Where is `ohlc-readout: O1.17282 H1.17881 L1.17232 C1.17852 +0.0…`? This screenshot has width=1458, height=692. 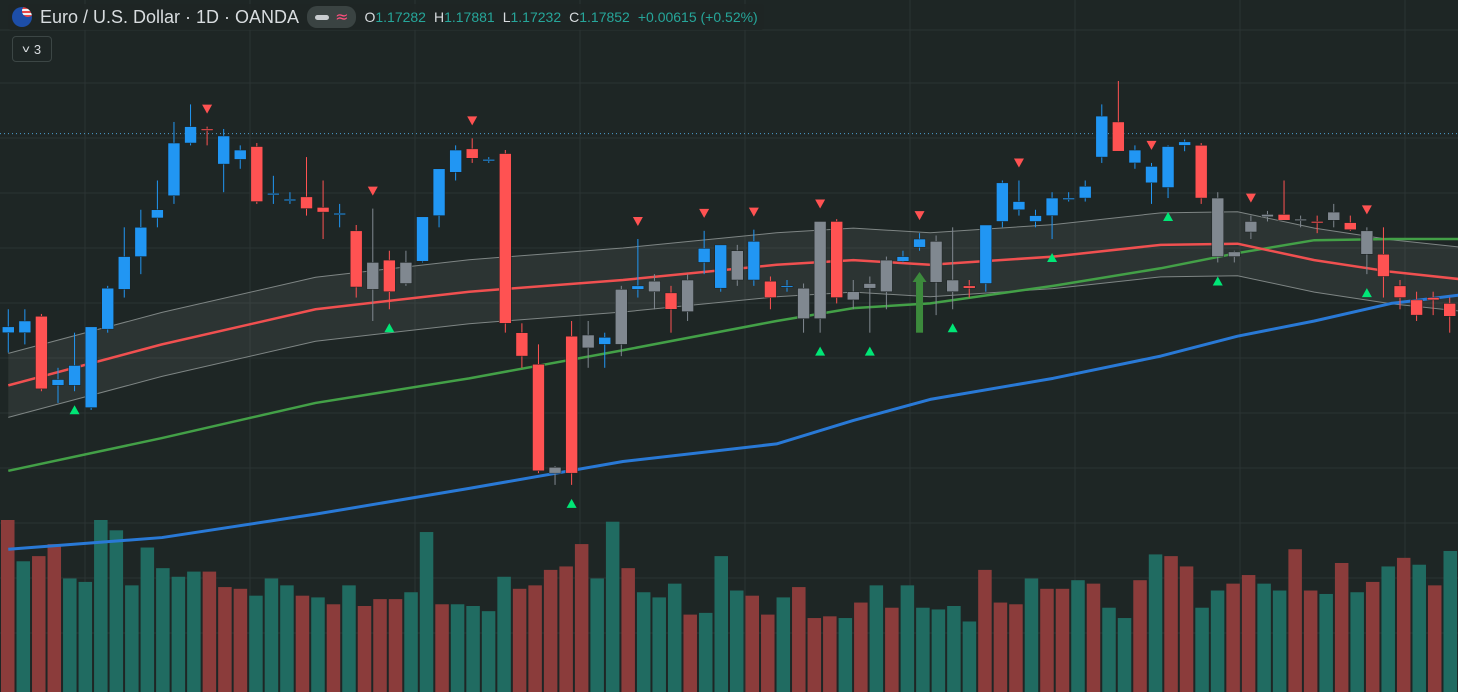 ohlc-readout: O1.17282 H1.17881 L1.17232 C1.17852 +0.0… is located at coordinates (560, 17).